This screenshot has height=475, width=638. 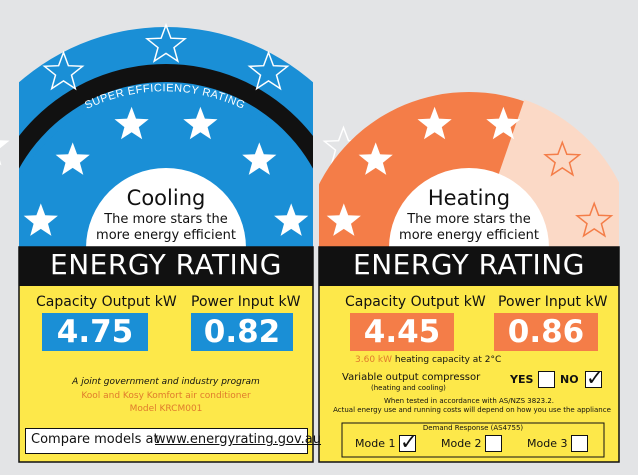 What do you see at coordinates (553, 302) in the screenshot?
I see `heating-power-label: Power Input kW` at bounding box center [553, 302].